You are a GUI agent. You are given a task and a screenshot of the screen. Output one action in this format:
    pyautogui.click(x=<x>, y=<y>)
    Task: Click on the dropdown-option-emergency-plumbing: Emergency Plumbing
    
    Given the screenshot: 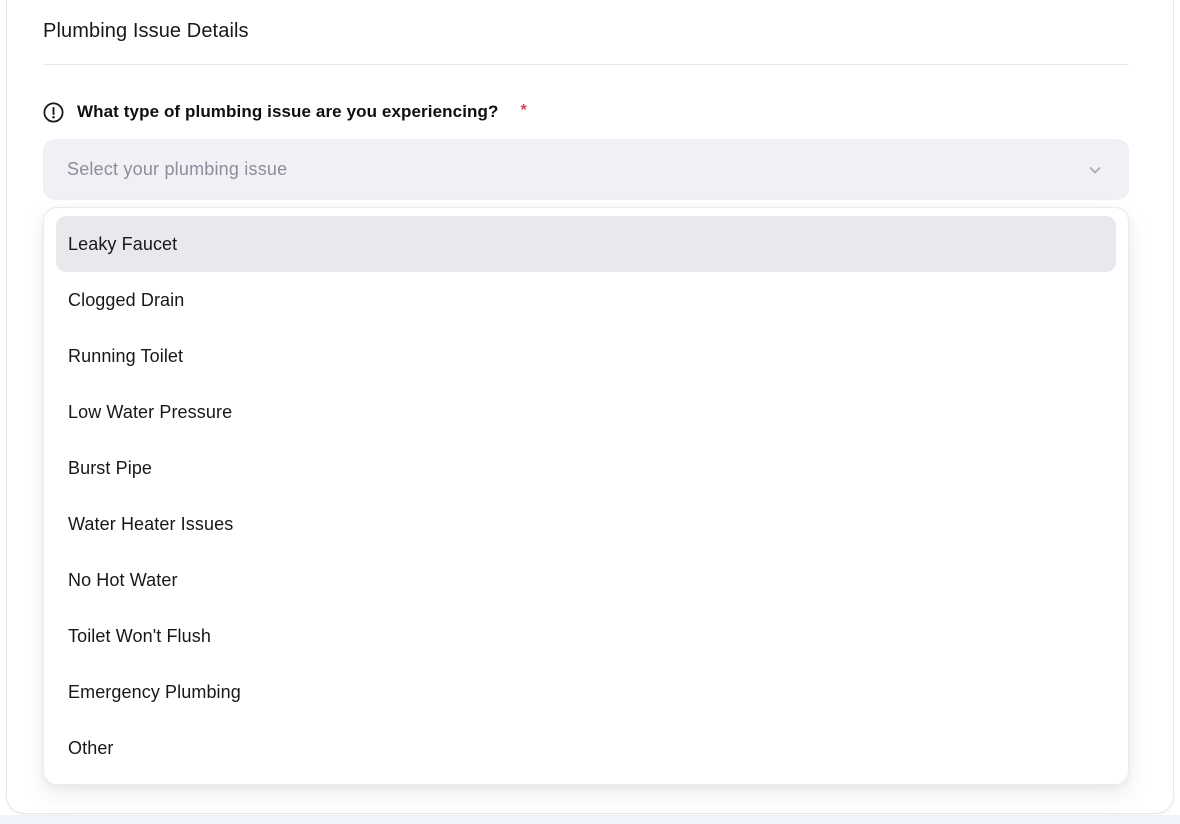 What is the action you would take?
    pyautogui.click(x=154, y=691)
    